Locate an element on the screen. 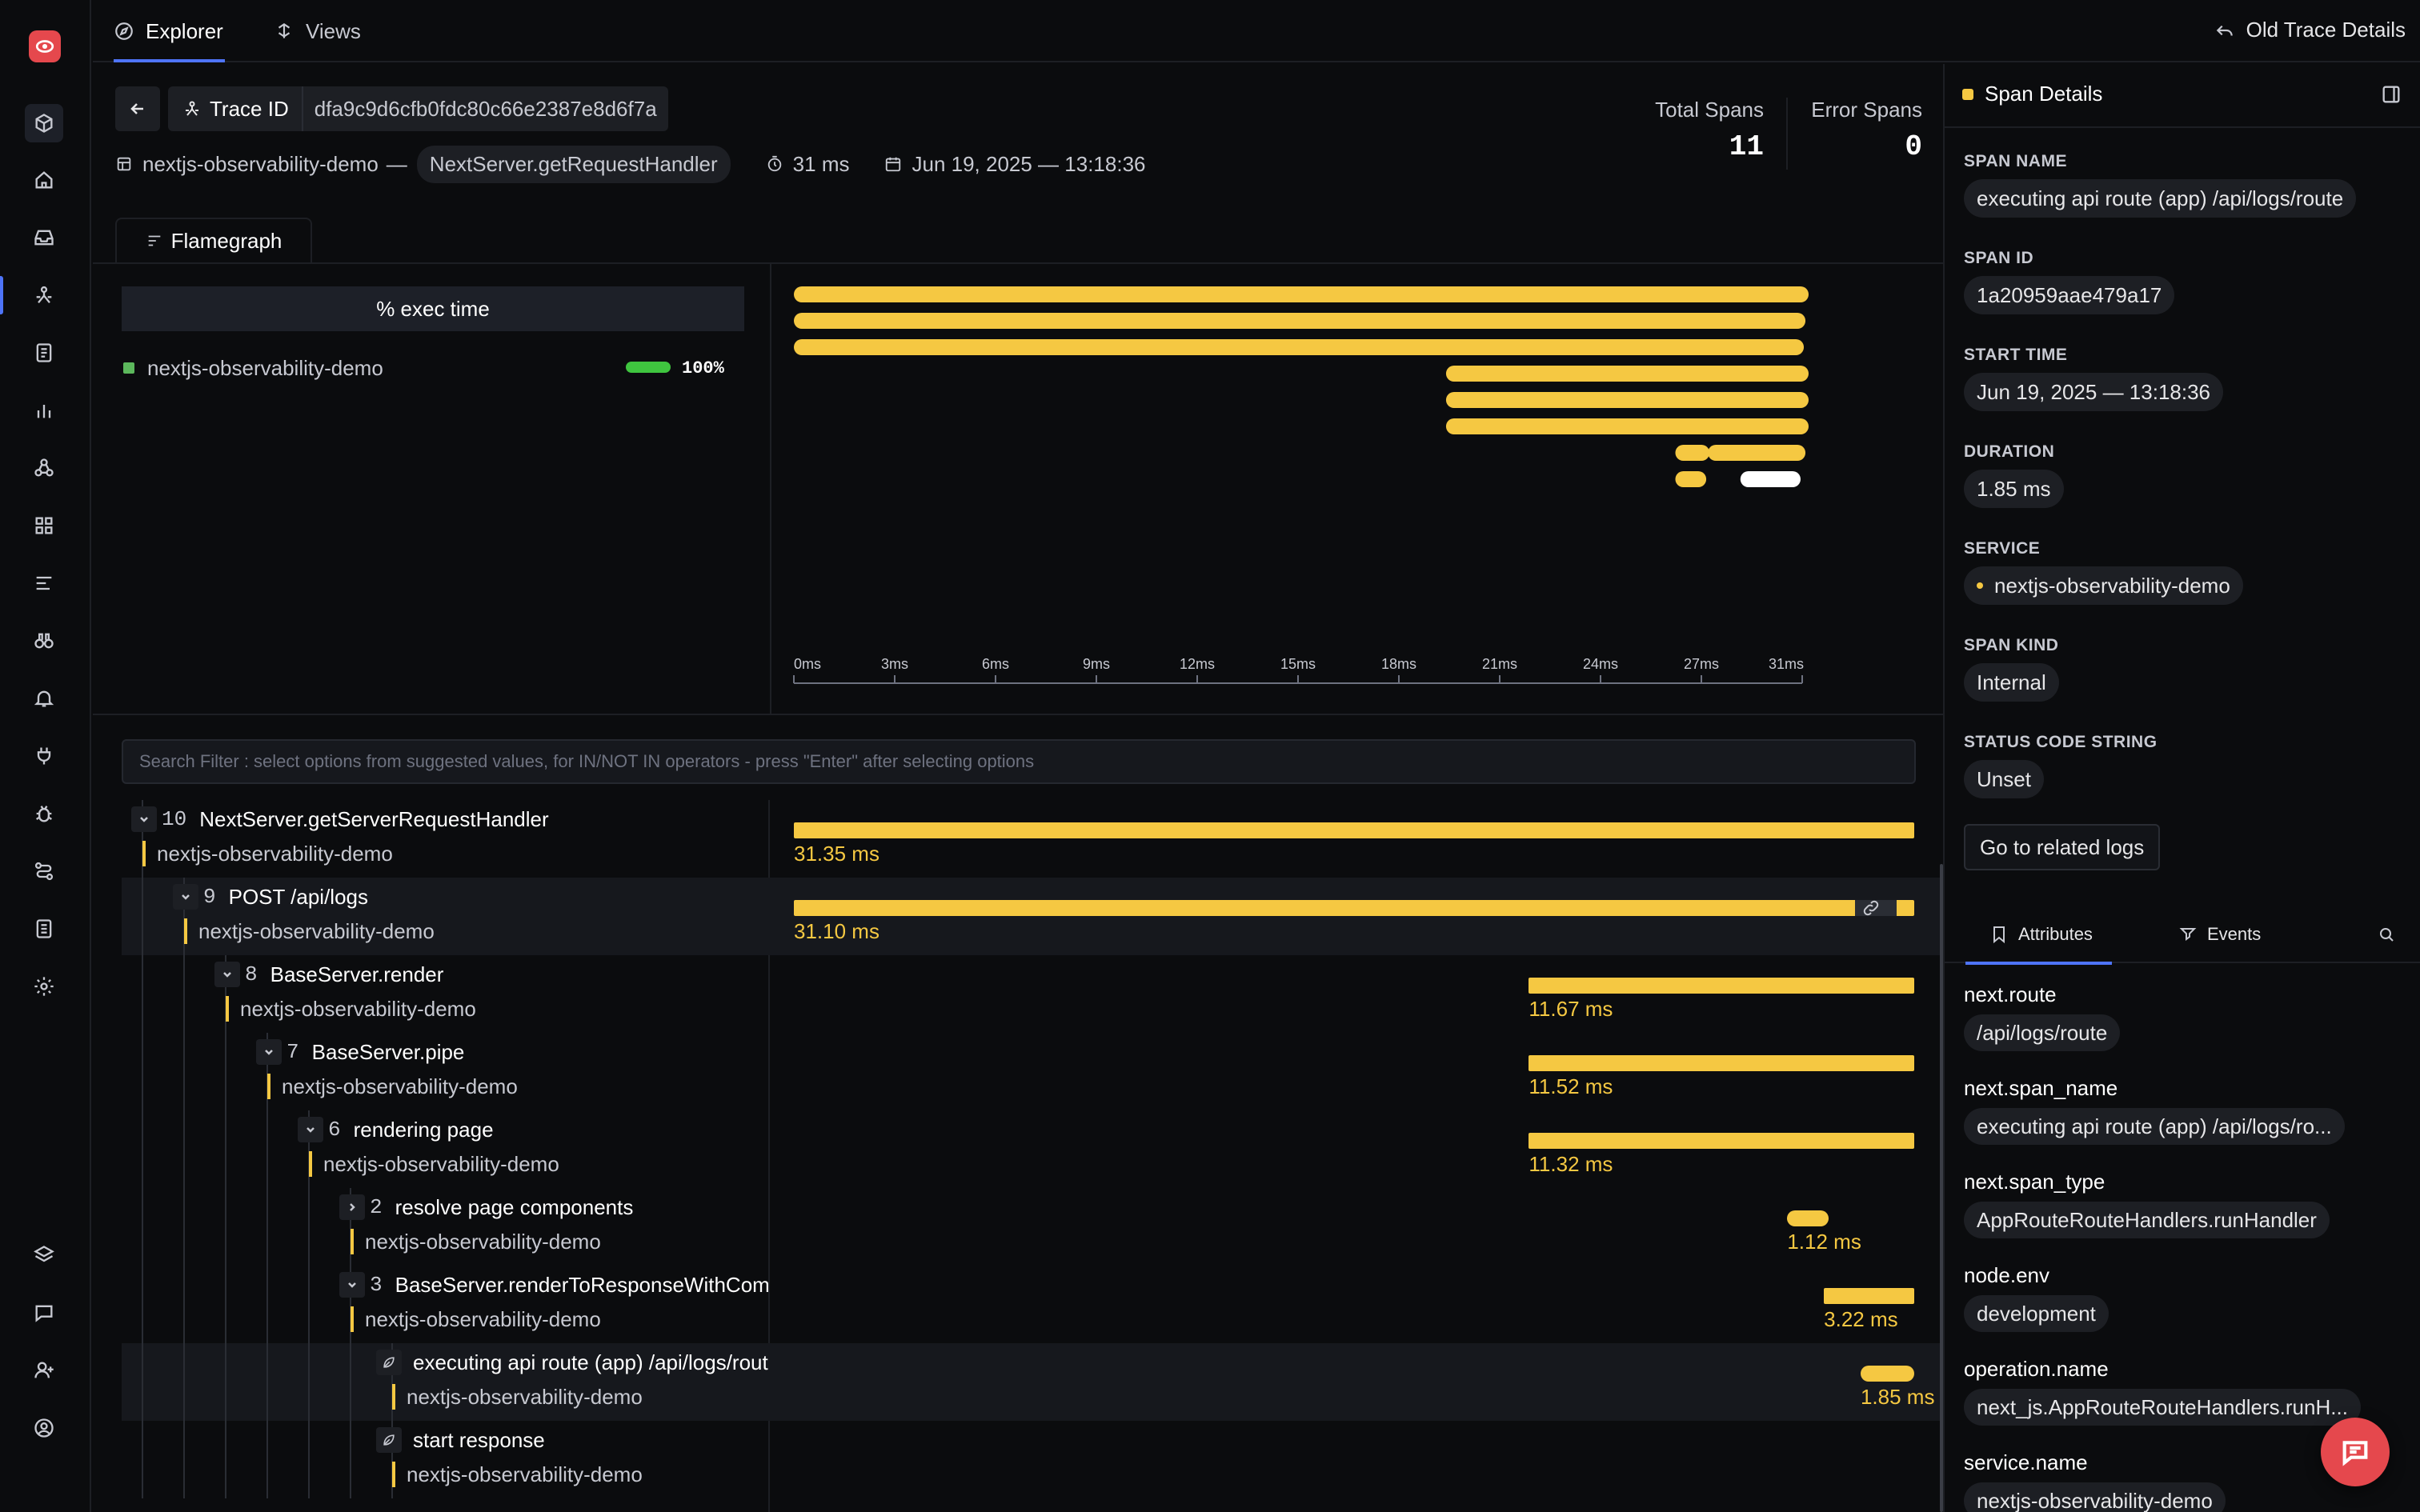 The image size is (2420, 1512). sidebar-list-button is located at coordinates (44, 583).